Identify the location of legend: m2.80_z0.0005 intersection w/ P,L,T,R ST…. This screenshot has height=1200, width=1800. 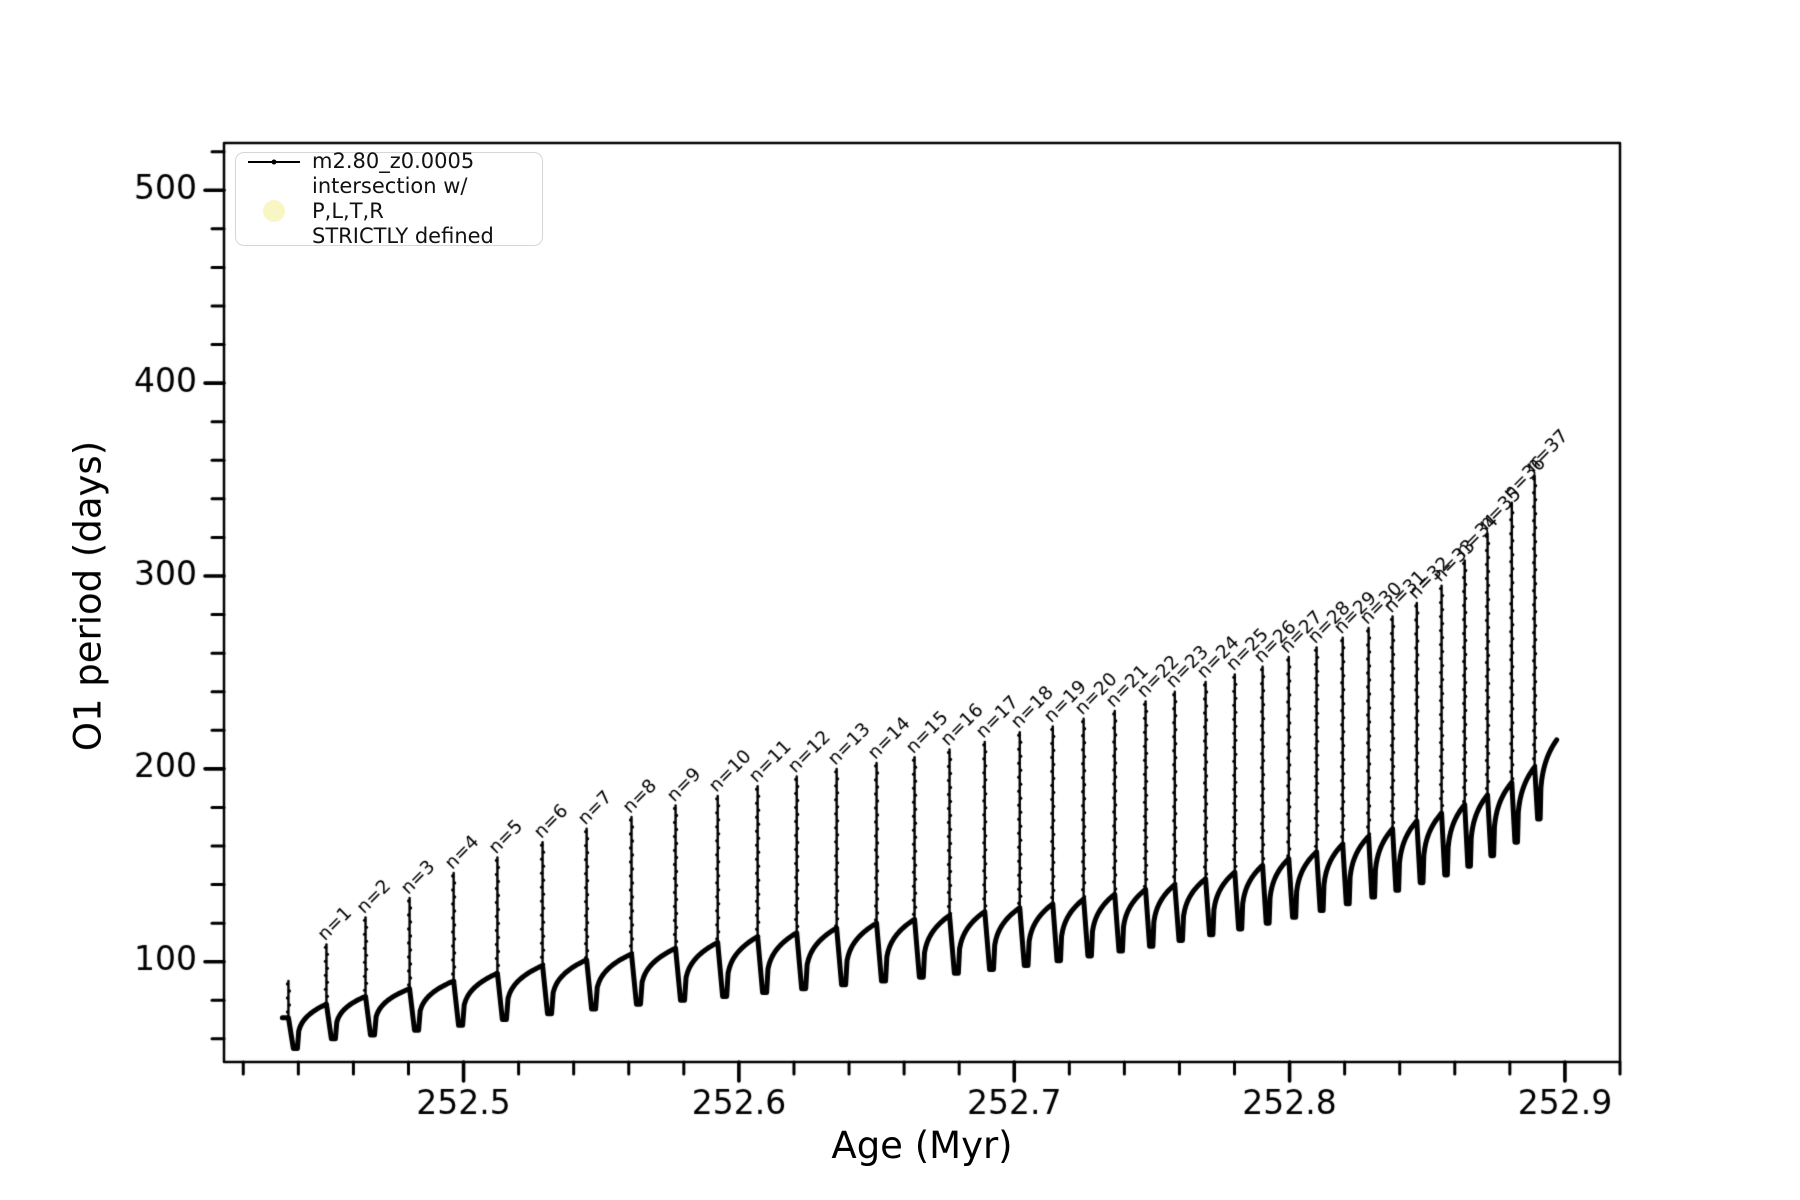
(389, 198).